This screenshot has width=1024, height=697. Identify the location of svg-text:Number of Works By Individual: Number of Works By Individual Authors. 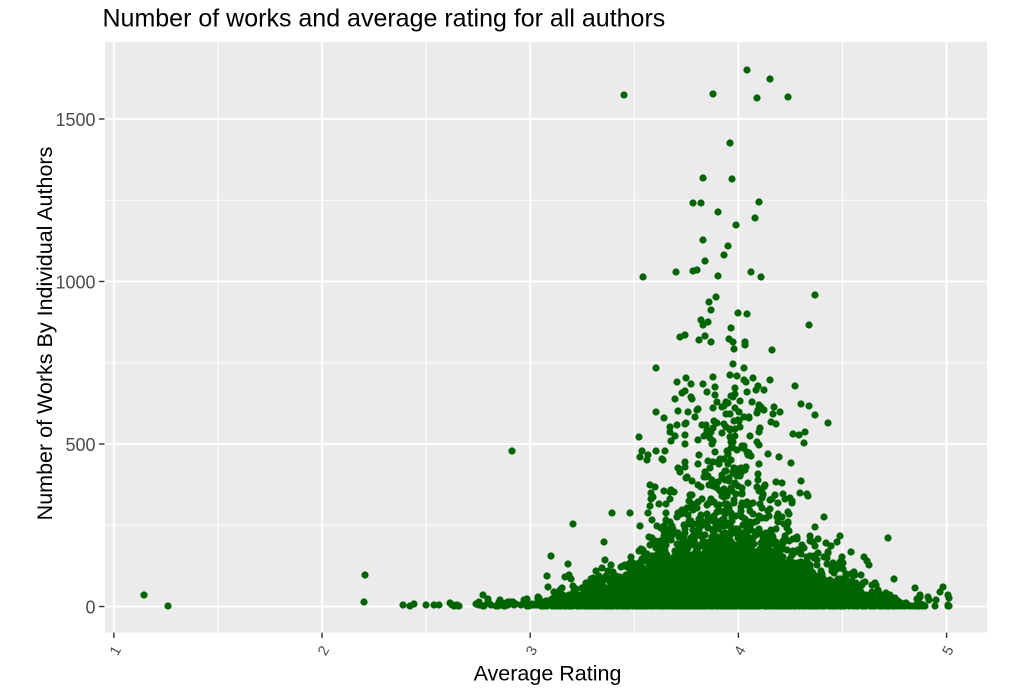
(45, 334).